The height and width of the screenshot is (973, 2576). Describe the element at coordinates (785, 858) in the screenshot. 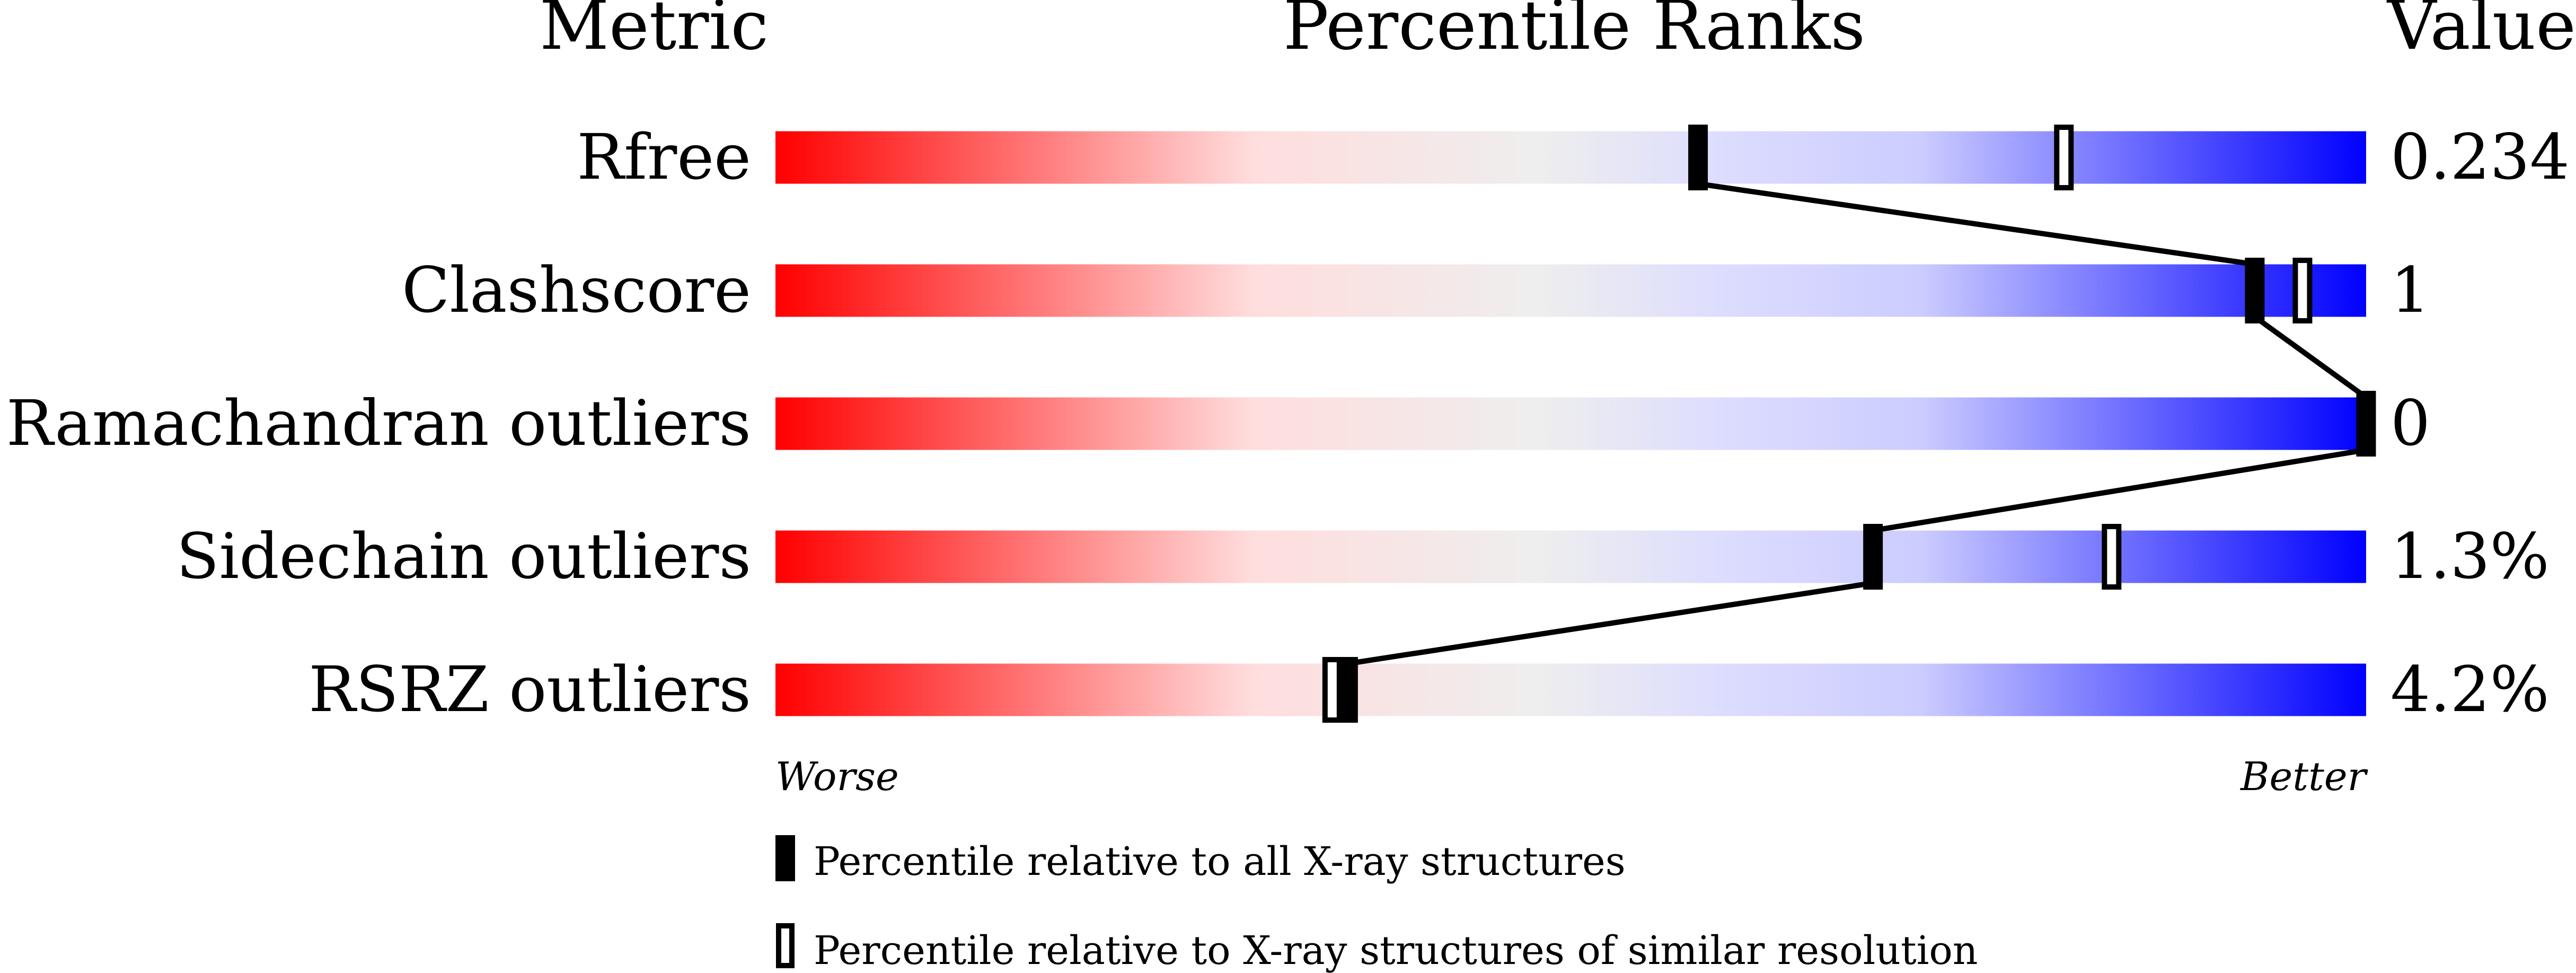

I see `legend-filled-marker-icon` at that location.